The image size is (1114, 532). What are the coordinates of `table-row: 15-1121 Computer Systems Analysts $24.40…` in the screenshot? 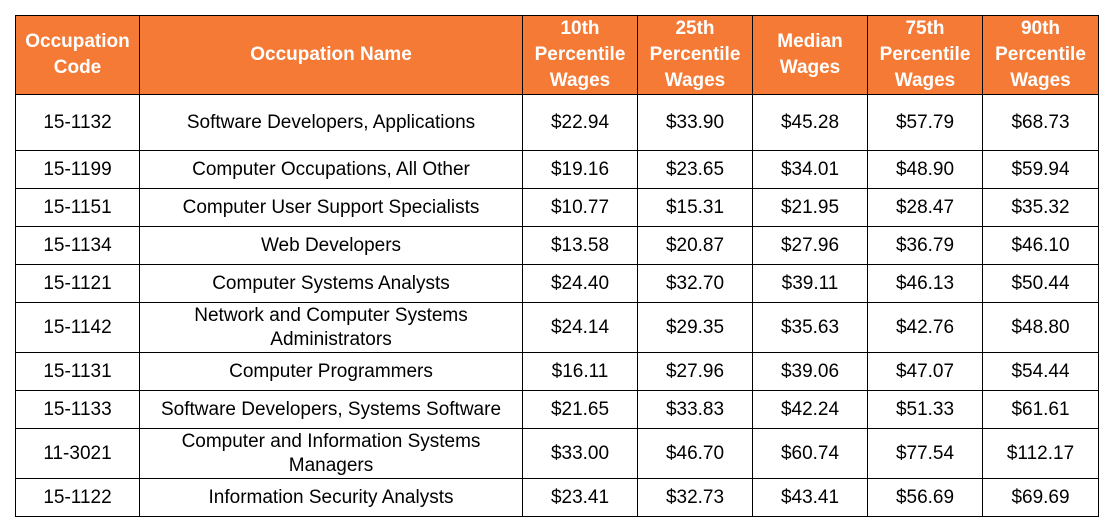 It's located at (557, 283).